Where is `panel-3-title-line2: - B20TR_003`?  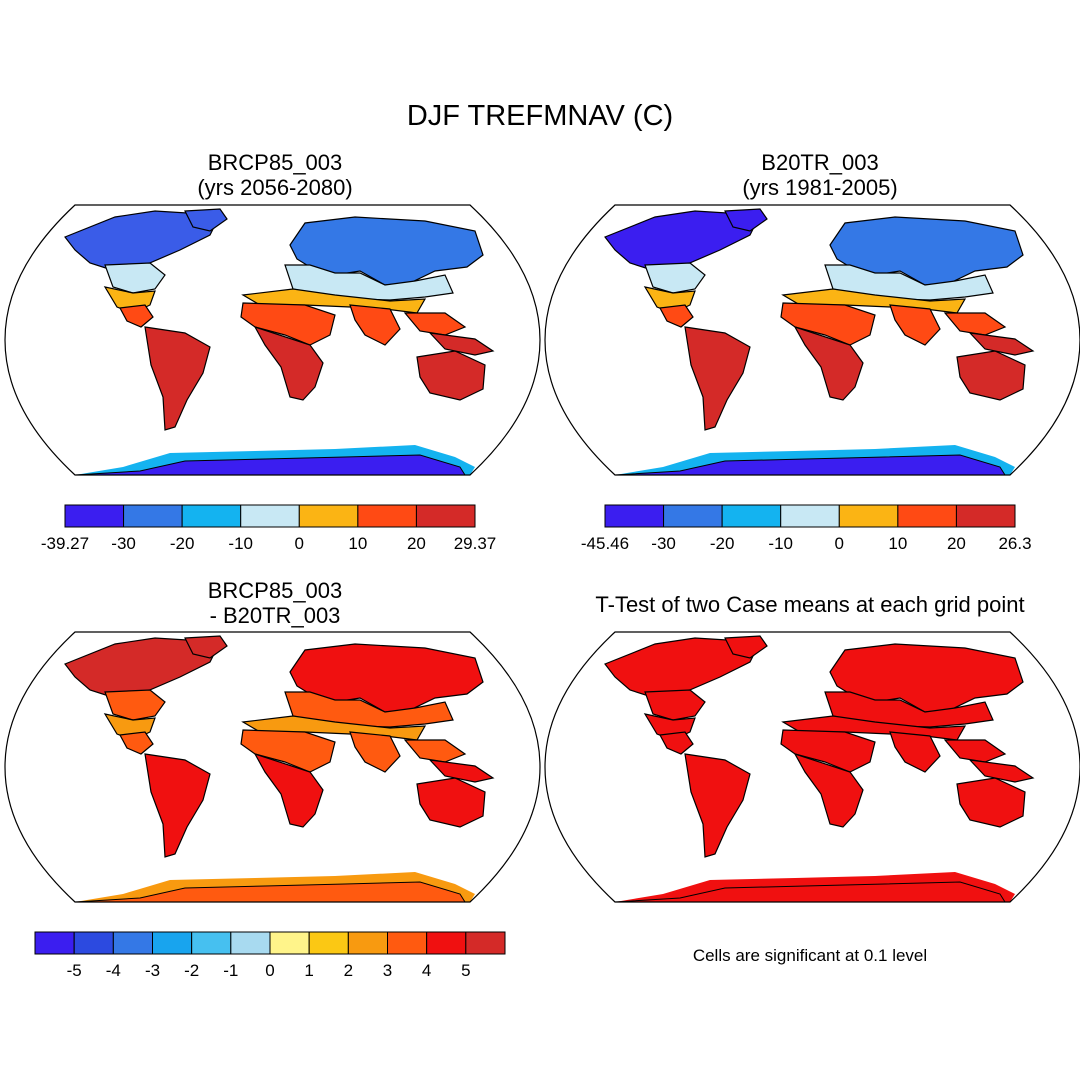
panel-3-title-line2: - B20TR_003 is located at coordinates (275, 615).